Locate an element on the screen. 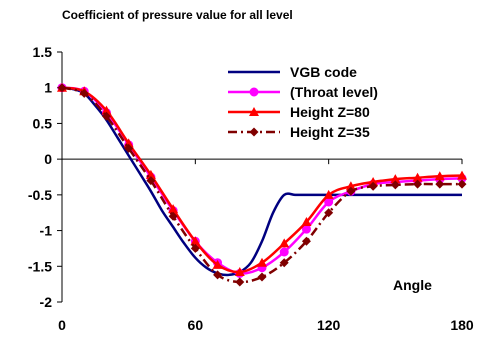  x-tick-label: 120 is located at coordinates (329, 325).